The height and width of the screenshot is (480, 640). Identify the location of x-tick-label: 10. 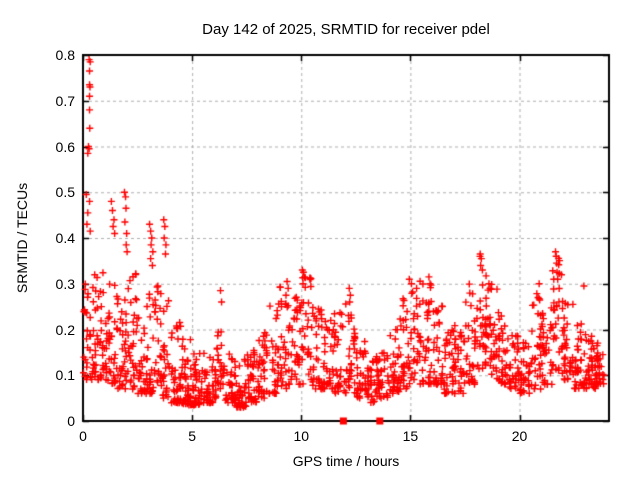
(301, 436).